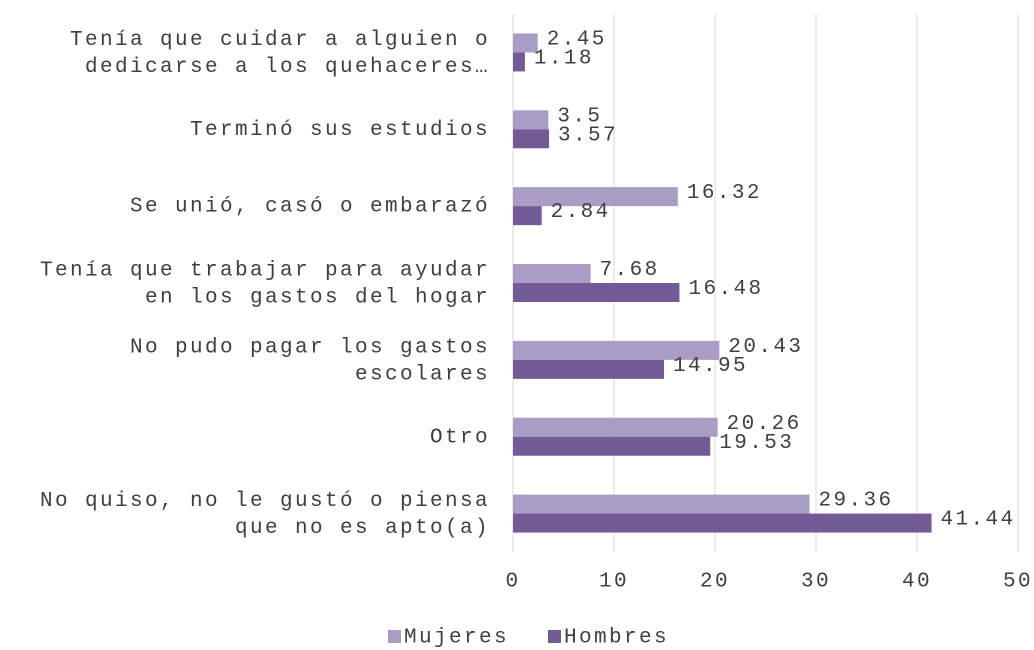  I want to click on data-label: 29.36, so click(856, 501).